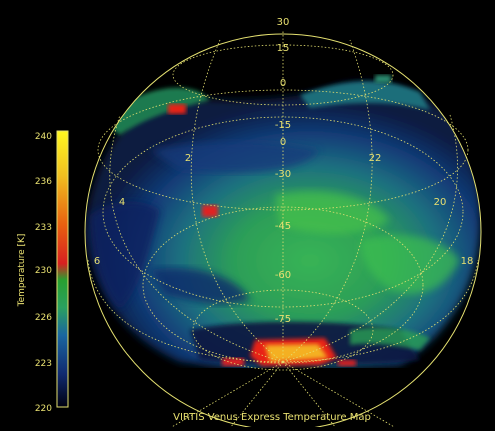  What do you see at coordinates (272, 417) in the screenshot?
I see `figure-caption: VIRTIS Venus Express Temperature Map` at bounding box center [272, 417].